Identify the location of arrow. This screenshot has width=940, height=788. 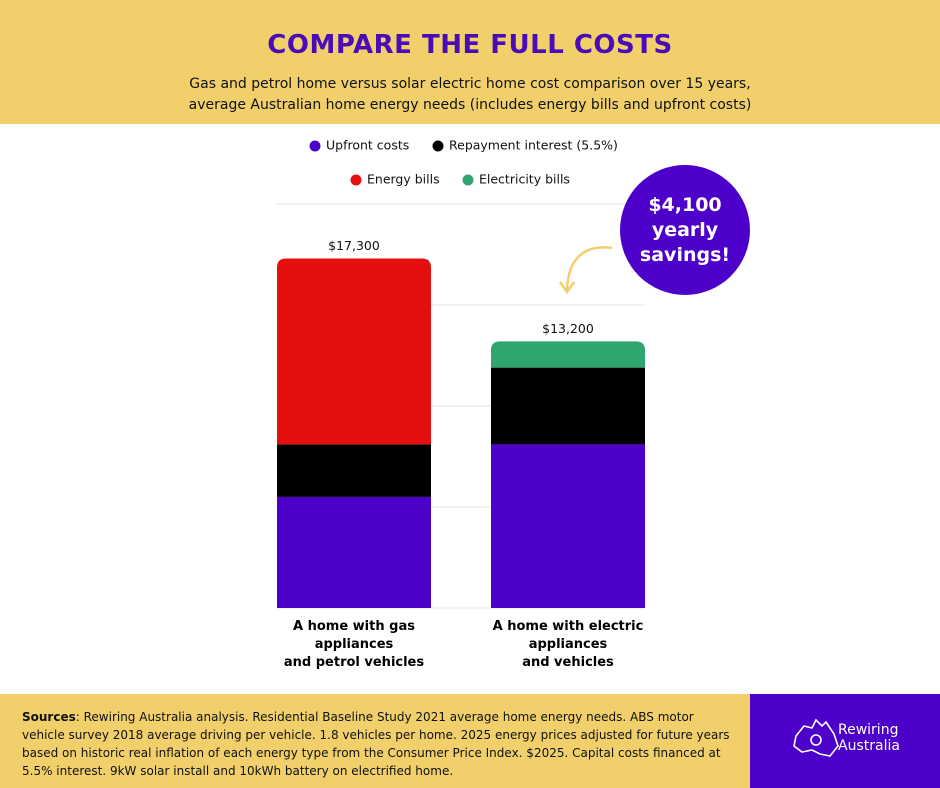
(585, 270).